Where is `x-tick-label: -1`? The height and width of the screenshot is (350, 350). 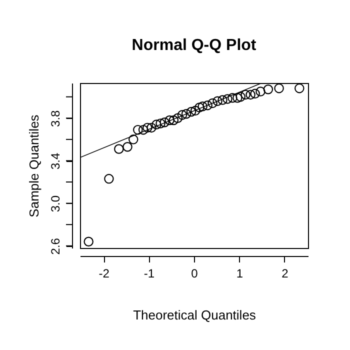
x-tick-label: -1 is located at coordinates (149, 273).